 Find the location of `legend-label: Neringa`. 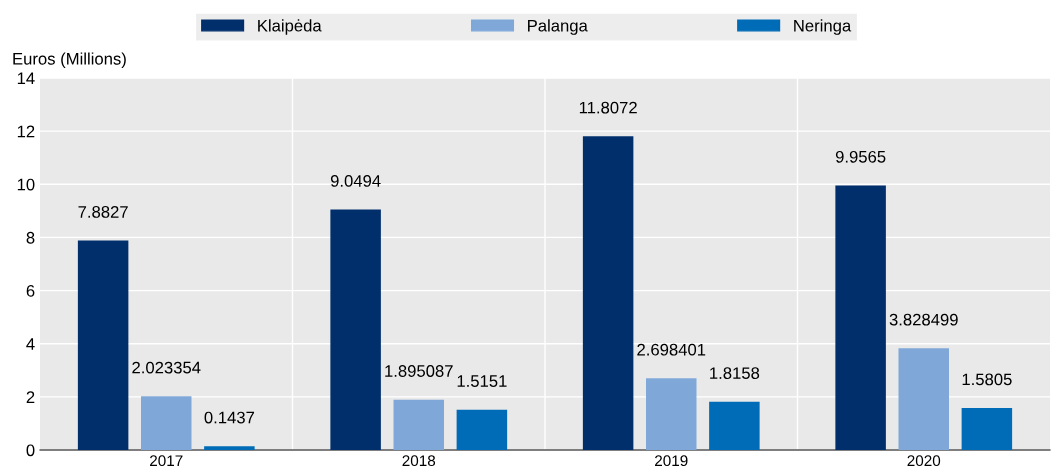

legend-label: Neringa is located at coordinates (823, 27).